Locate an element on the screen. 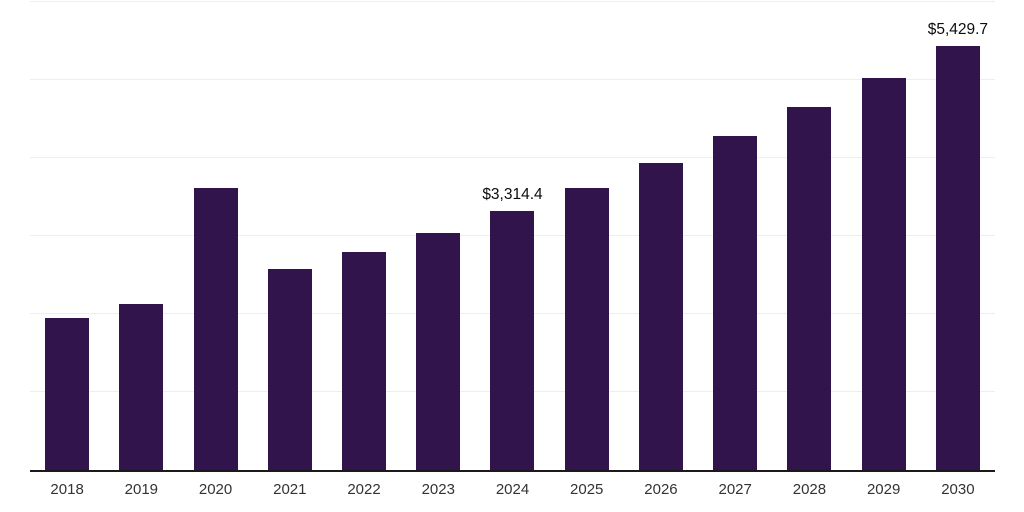 The width and height of the screenshot is (1024, 512). x-tick-2020: 2020 is located at coordinates (215, 489).